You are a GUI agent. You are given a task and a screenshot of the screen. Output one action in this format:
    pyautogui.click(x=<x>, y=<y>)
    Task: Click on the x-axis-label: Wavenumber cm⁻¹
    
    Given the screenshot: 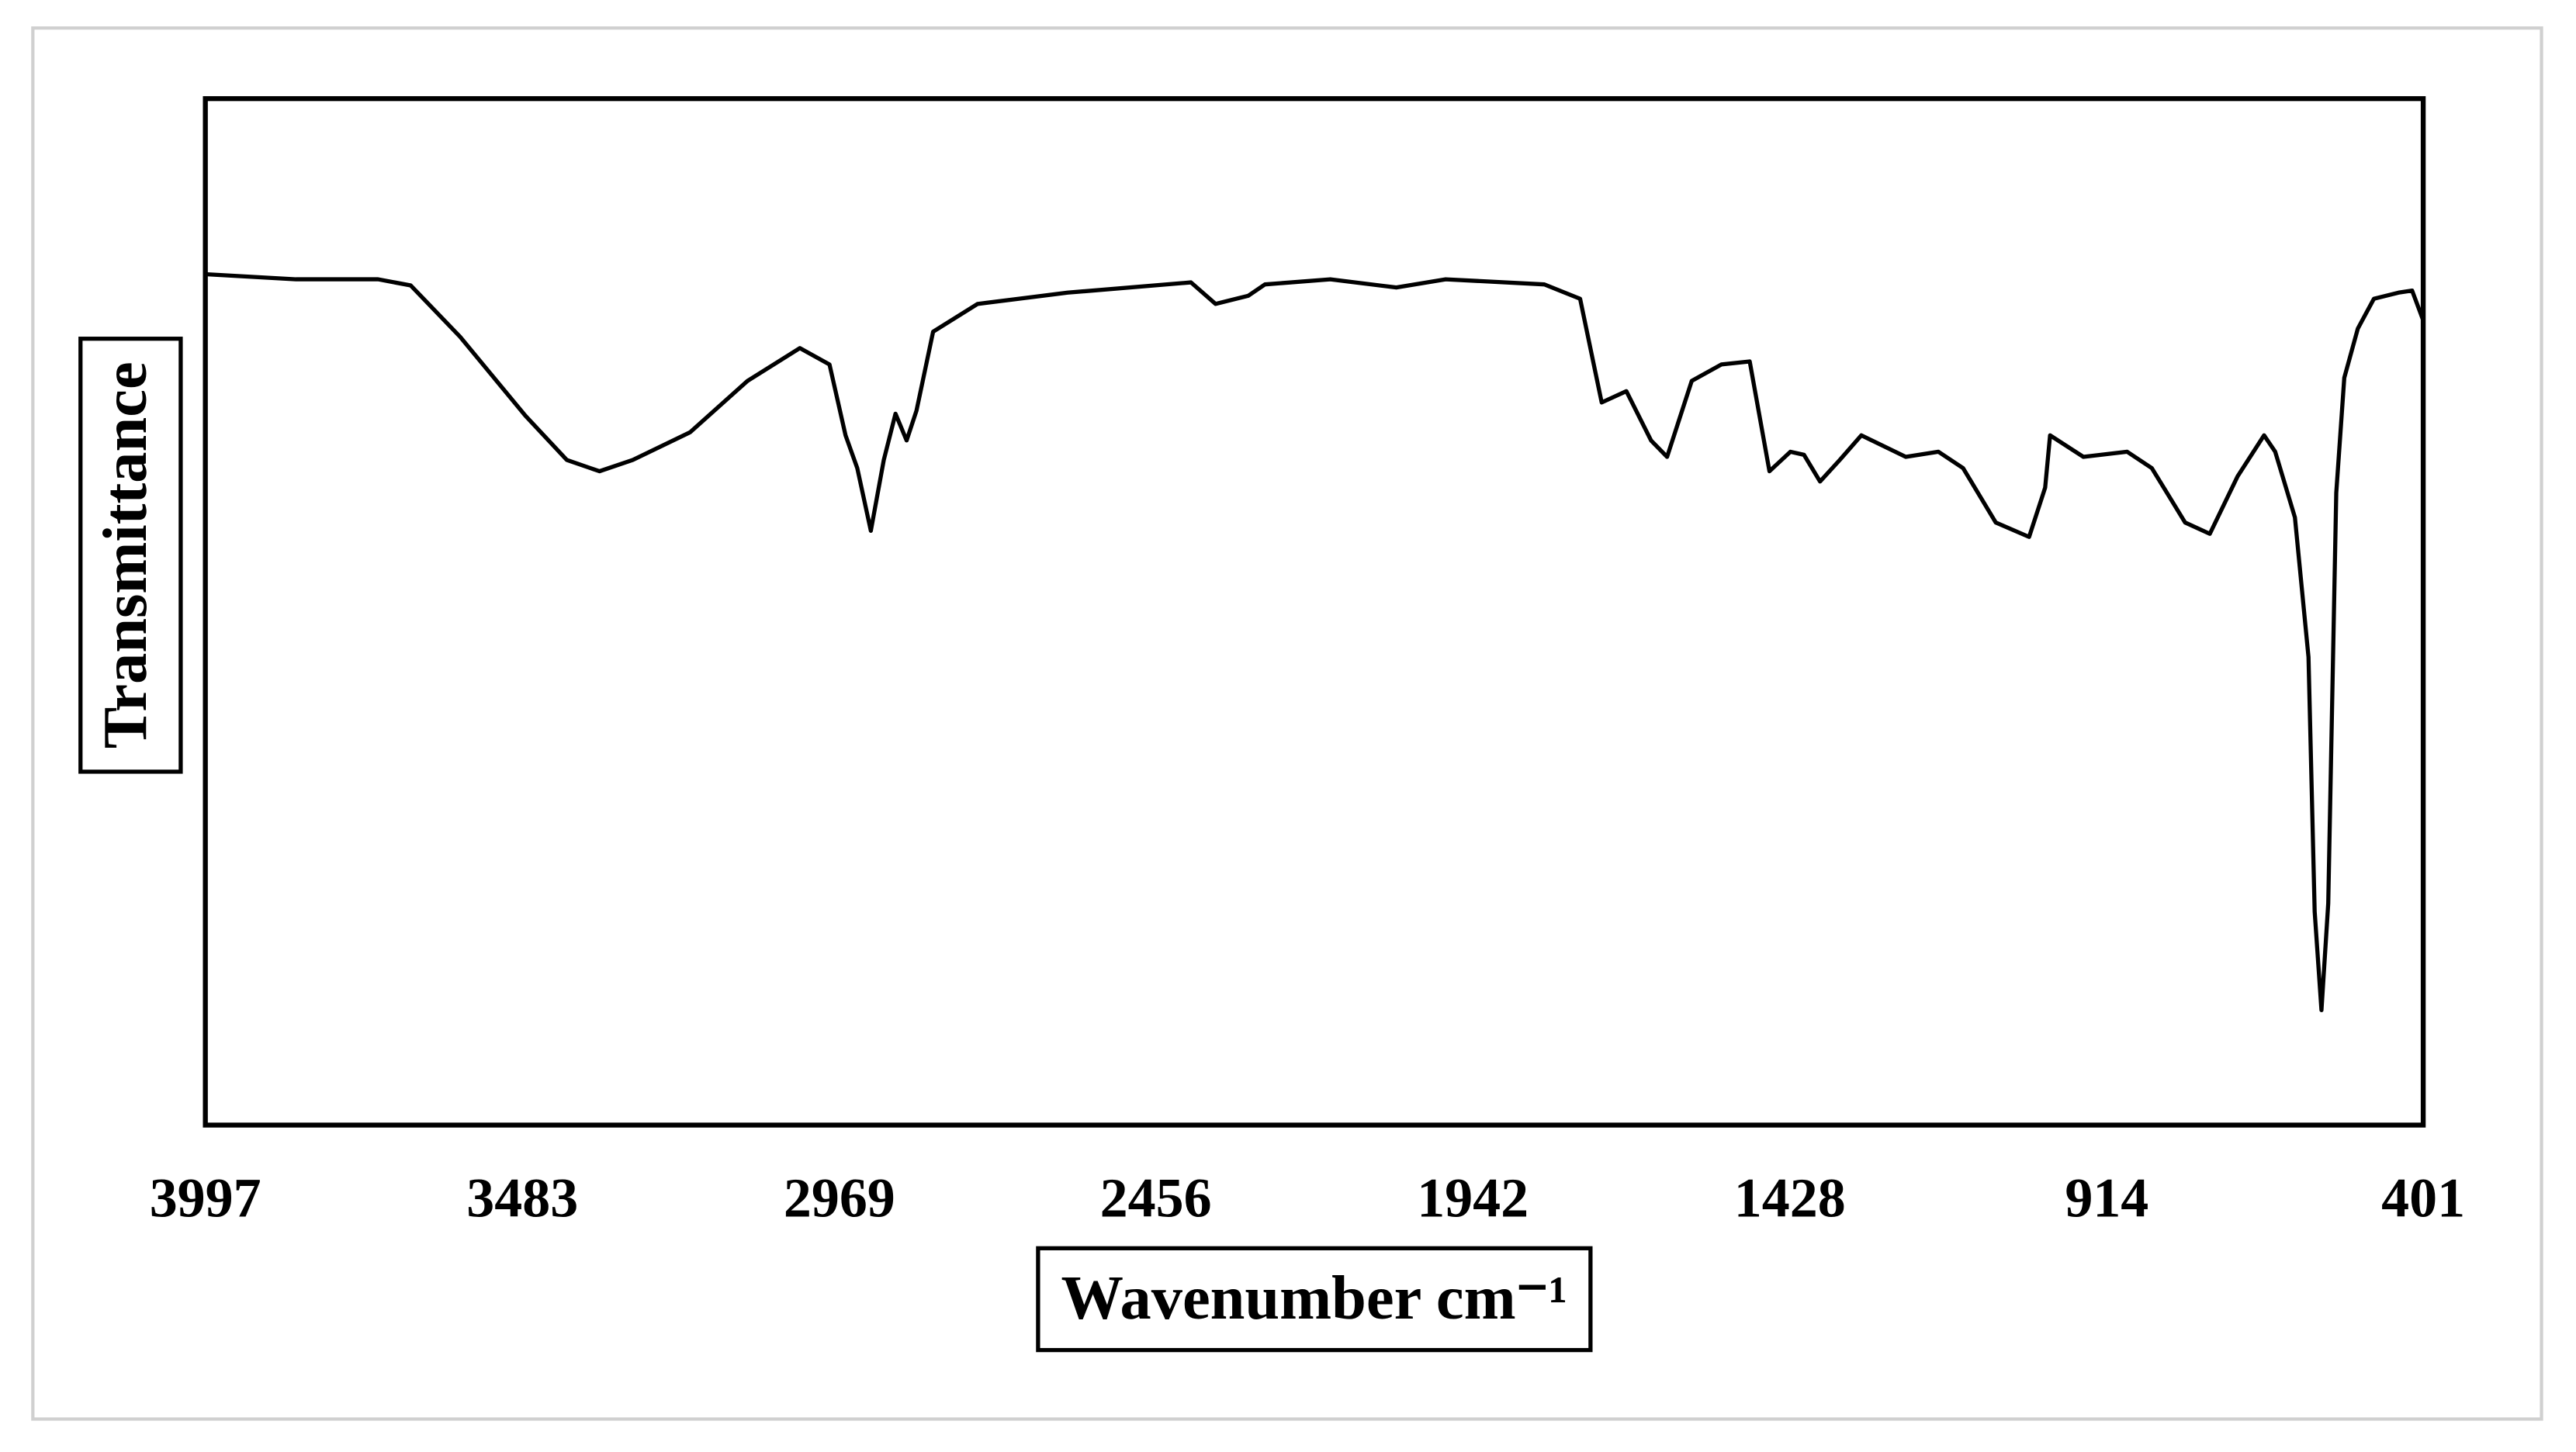 What is the action you would take?
    pyautogui.click(x=1314, y=1298)
    